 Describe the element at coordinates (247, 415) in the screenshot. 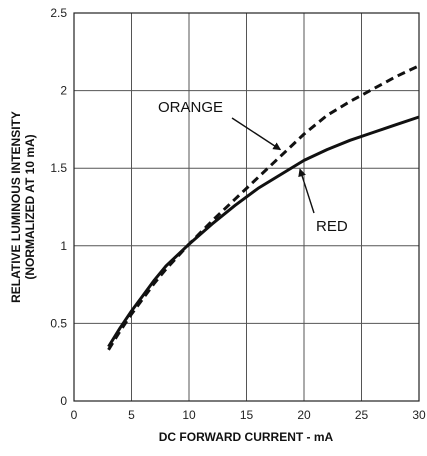

I see `x-tick-label: 15` at that location.